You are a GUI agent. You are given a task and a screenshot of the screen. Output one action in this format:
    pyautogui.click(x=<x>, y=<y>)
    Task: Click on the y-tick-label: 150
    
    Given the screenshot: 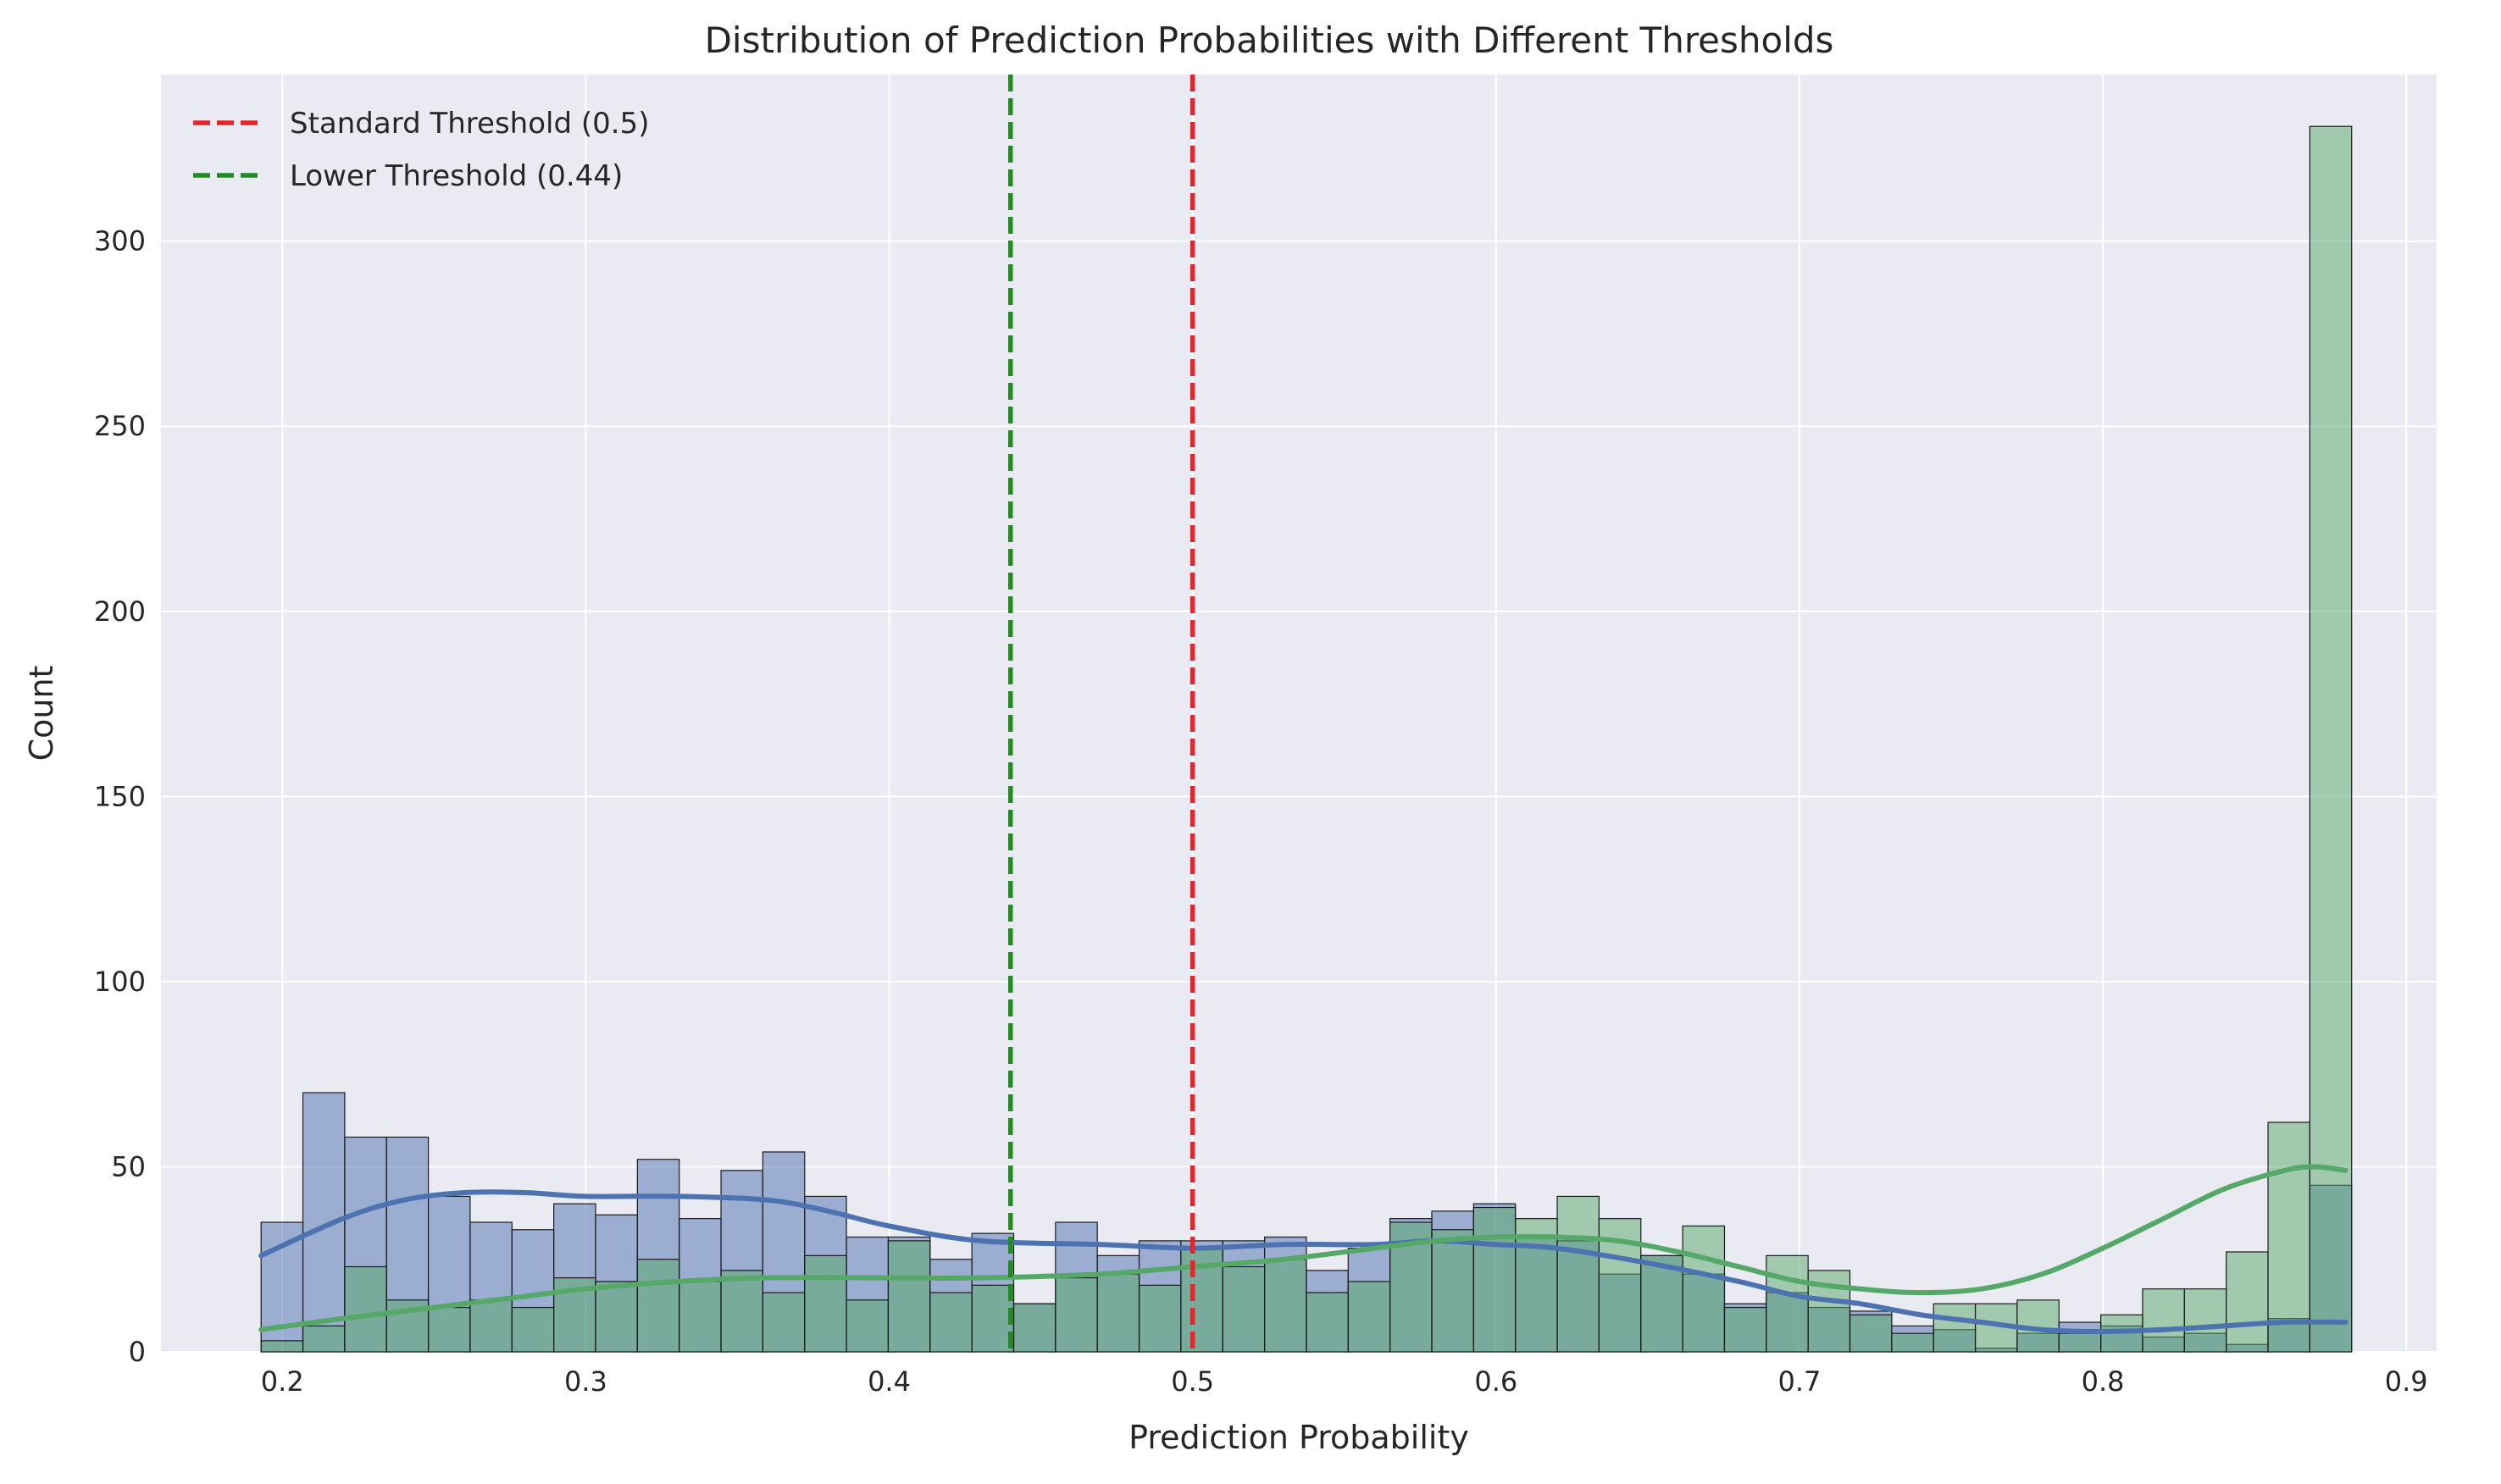 What is the action you would take?
    pyautogui.click(x=120, y=796)
    